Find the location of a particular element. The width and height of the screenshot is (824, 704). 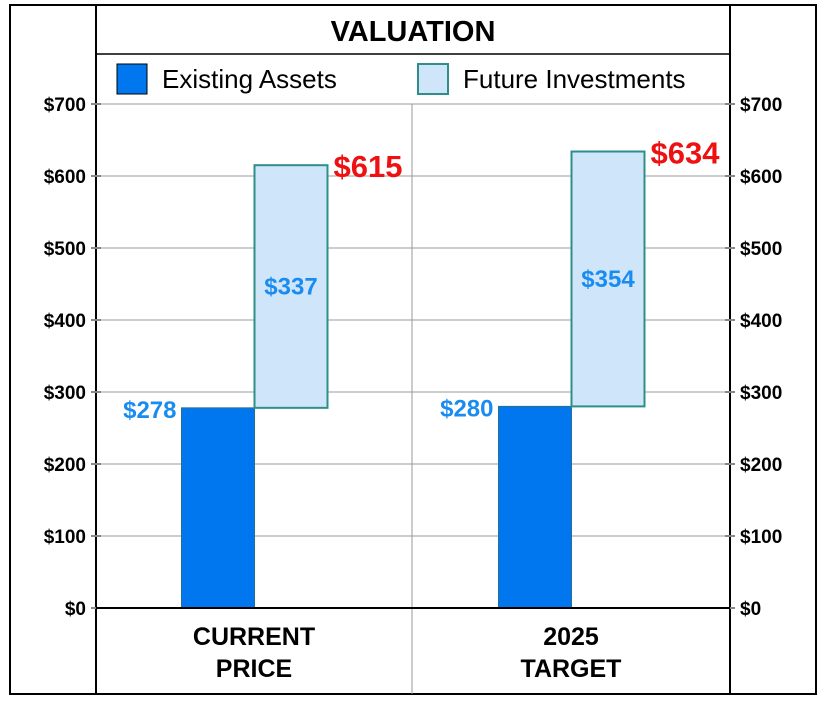

y-tick-label-right: $300 is located at coordinates (761, 393).